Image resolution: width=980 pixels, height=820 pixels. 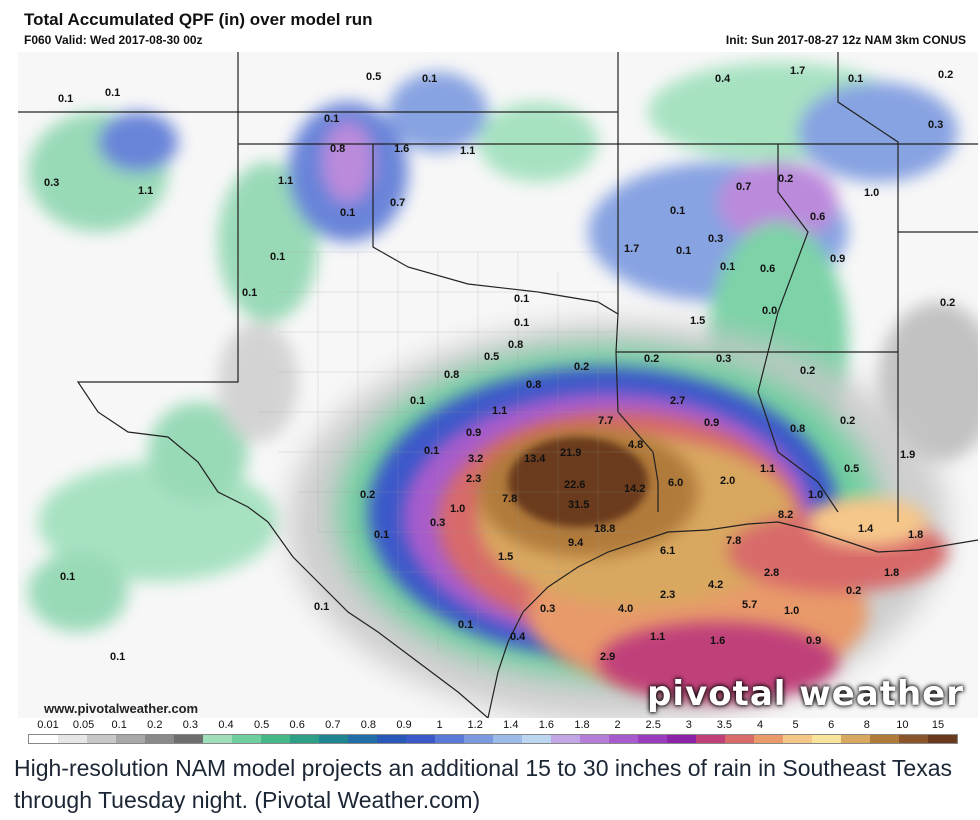 What do you see at coordinates (831, 725) in the screenshot?
I see `legend-tick-label: 6` at bounding box center [831, 725].